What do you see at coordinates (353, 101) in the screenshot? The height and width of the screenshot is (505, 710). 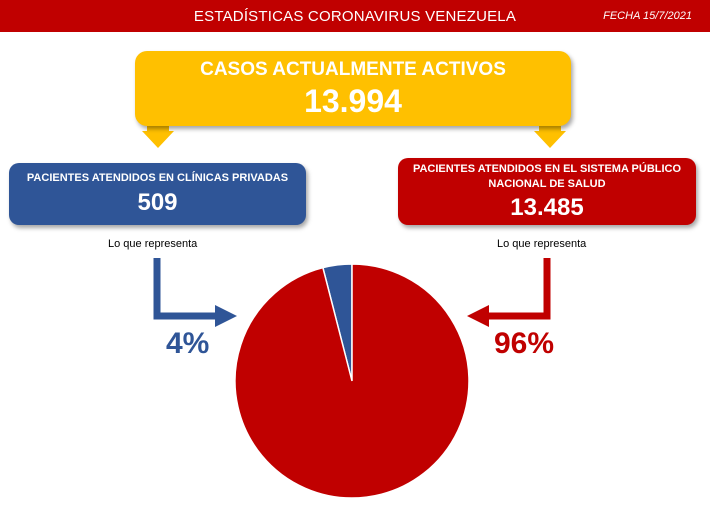 I see `active-cases-value: 13.994` at bounding box center [353, 101].